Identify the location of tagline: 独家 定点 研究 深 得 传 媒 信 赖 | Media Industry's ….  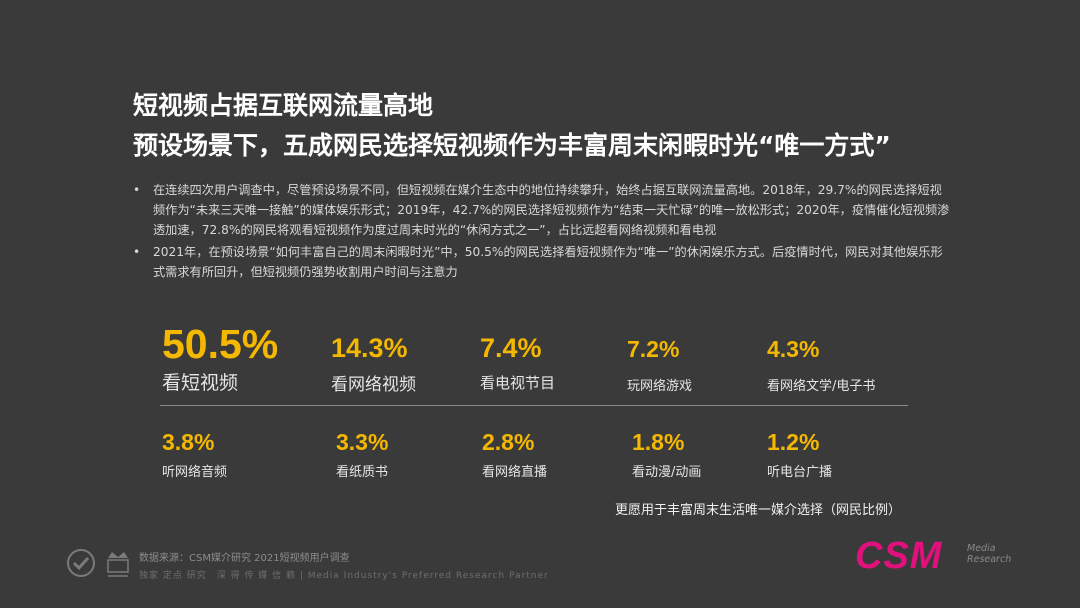
(344, 576).